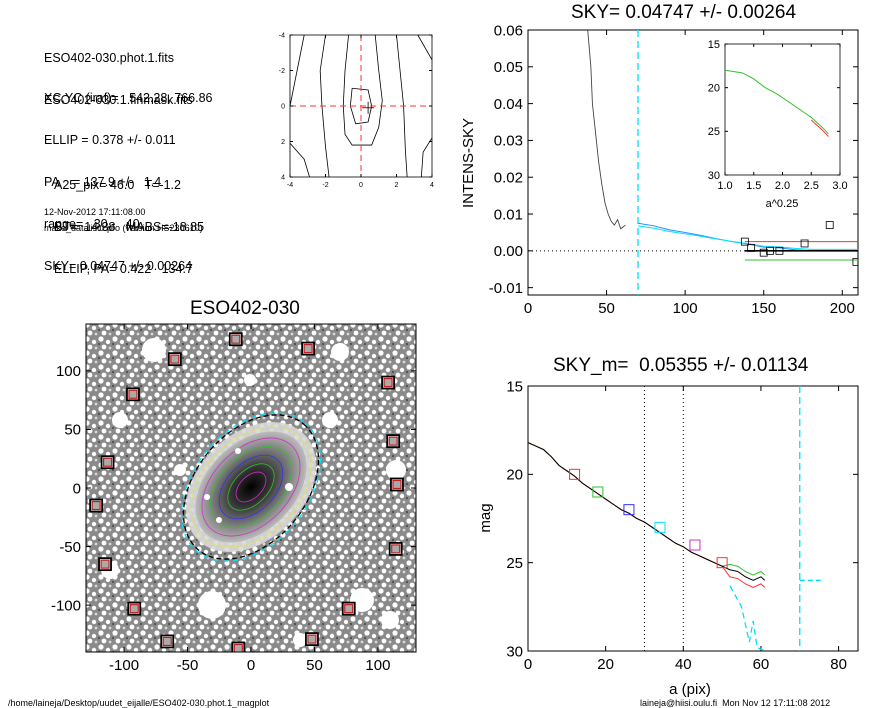 This screenshot has width=885, height=708. What do you see at coordinates (724, 186) in the screenshot?
I see `x-tick-label: 1.0` at bounding box center [724, 186].